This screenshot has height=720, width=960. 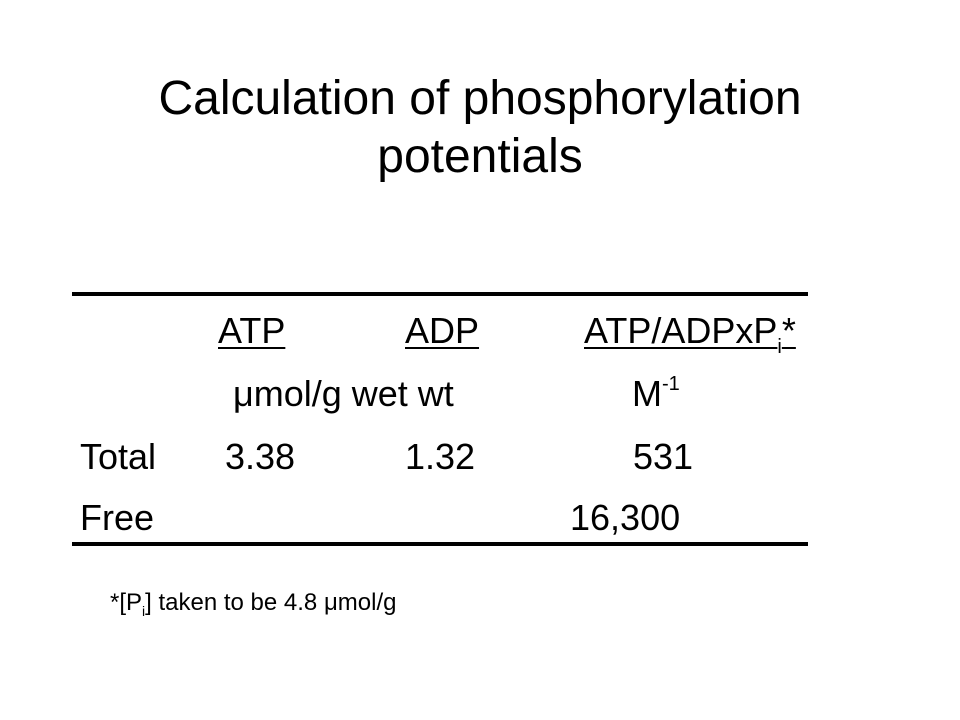 What do you see at coordinates (353, 393) in the screenshot?
I see `units-conc-text: mol/g wet wt` at bounding box center [353, 393].